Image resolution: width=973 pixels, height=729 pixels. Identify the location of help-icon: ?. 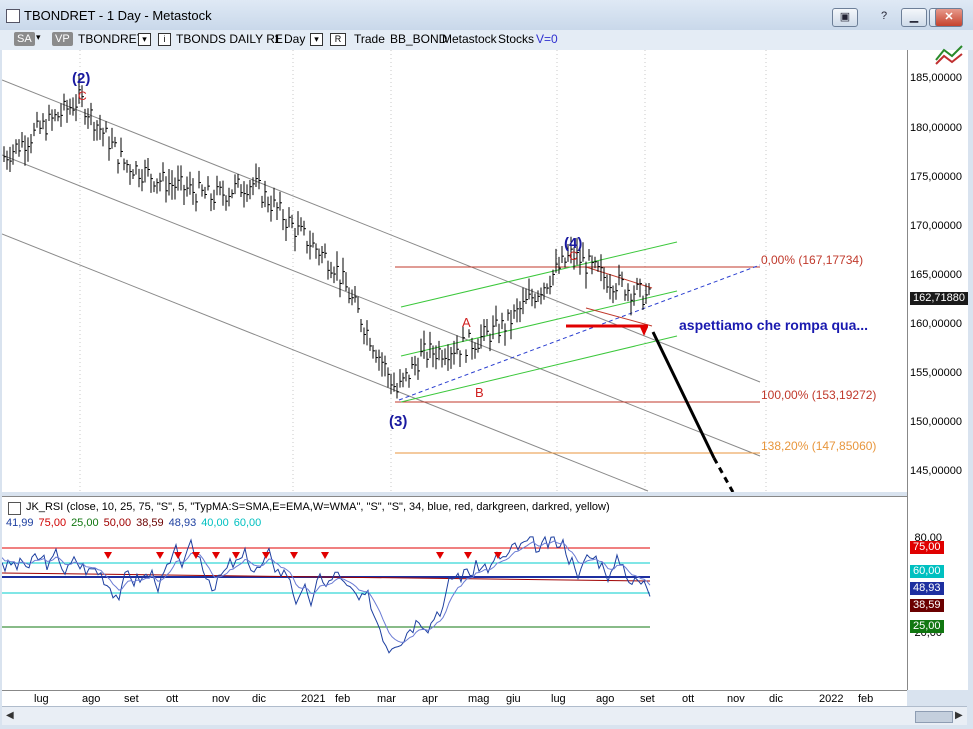
(884, 16).